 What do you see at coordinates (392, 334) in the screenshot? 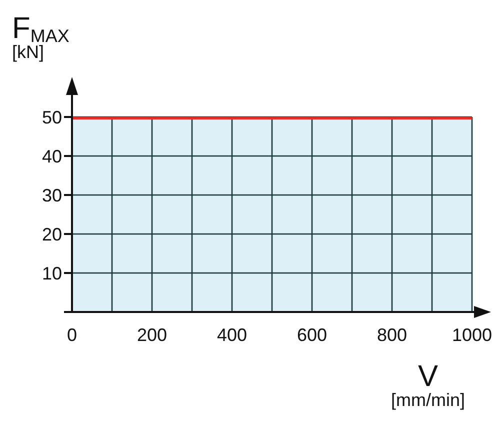
I see `x-tick-label: 800` at bounding box center [392, 334].